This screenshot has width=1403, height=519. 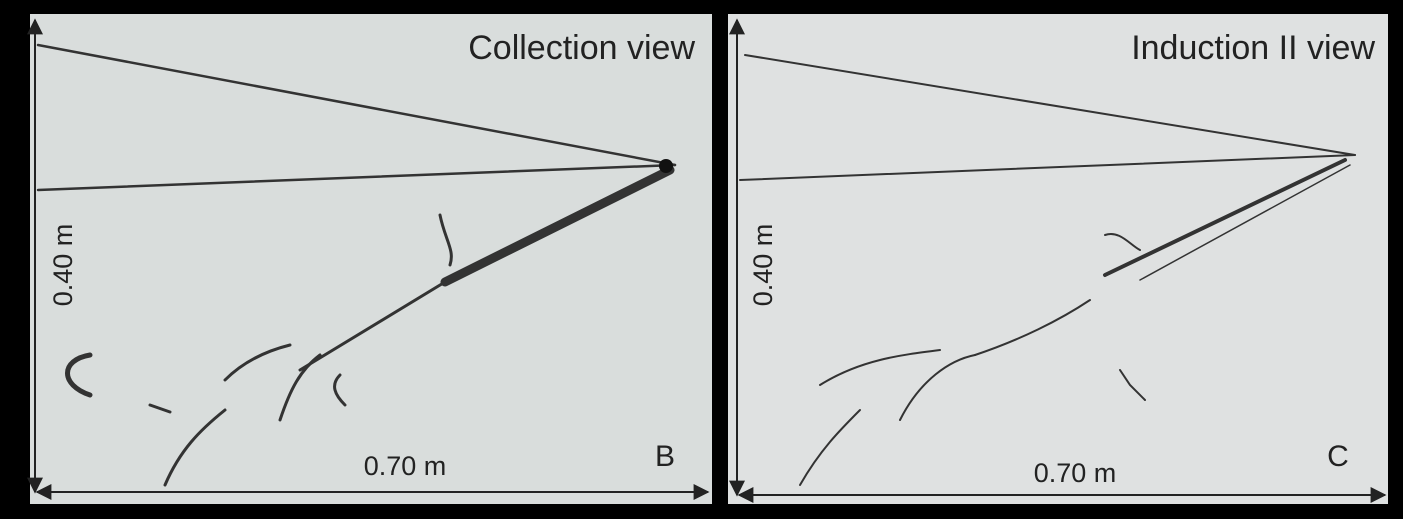 What do you see at coordinates (1253, 48) in the screenshot?
I see `panel-title: Induction II view` at bounding box center [1253, 48].